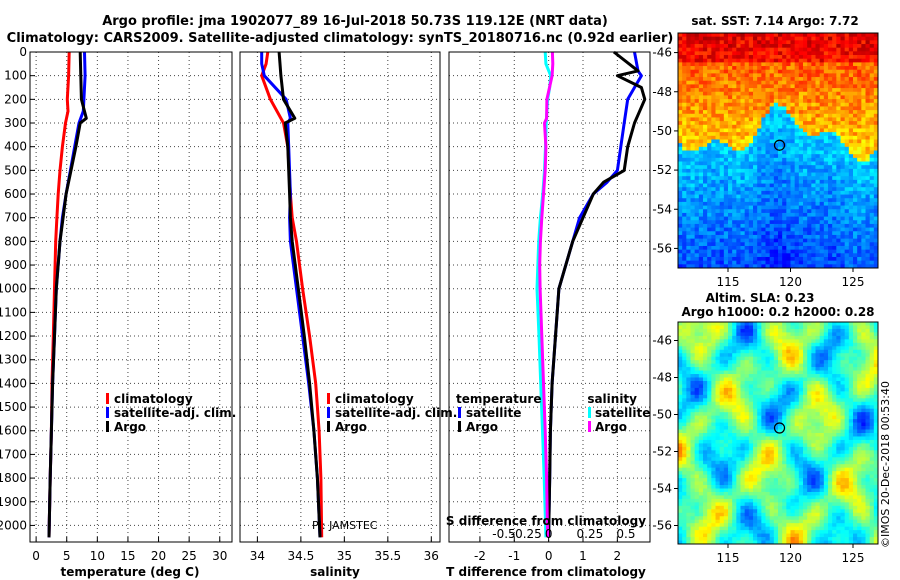 The height and width of the screenshot is (580, 900). Describe the element at coordinates (387, 556) in the screenshot. I see `x-tick-label: 35.5` at that location.